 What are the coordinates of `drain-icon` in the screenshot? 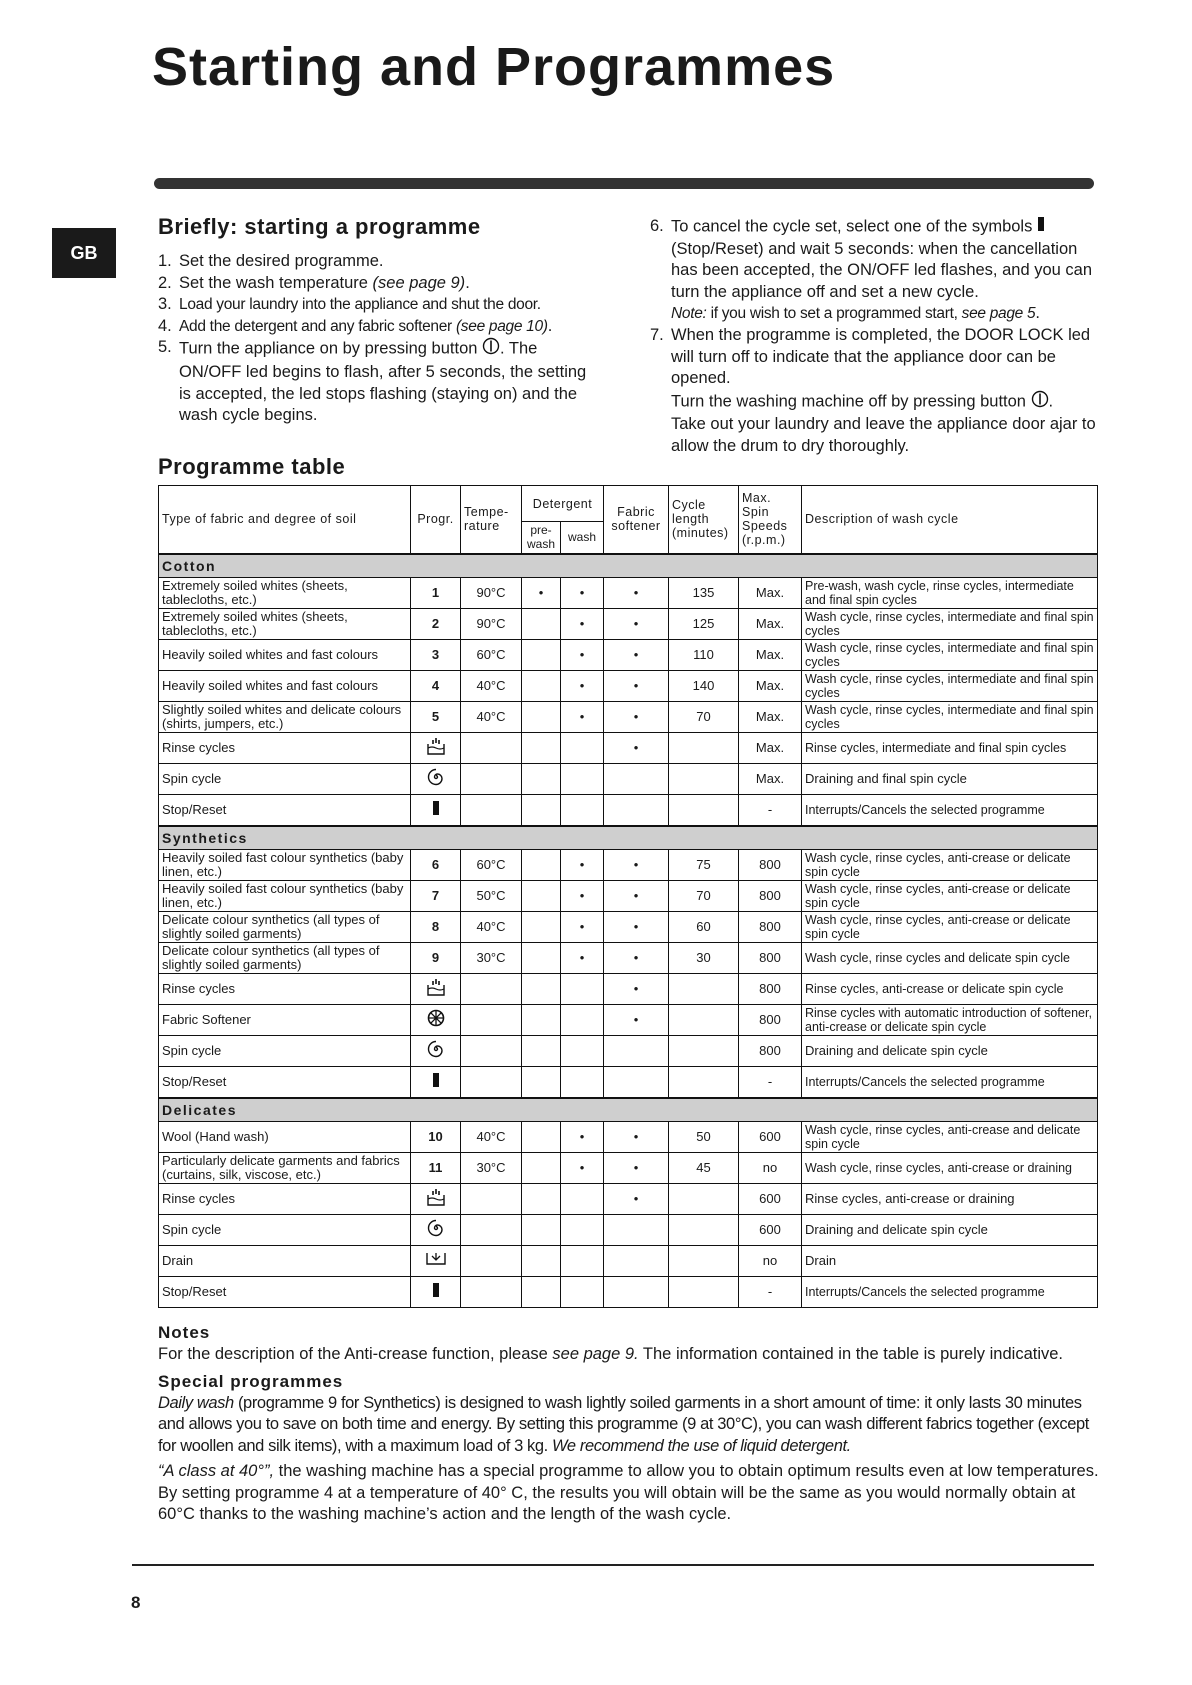 It's located at (436, 1260).